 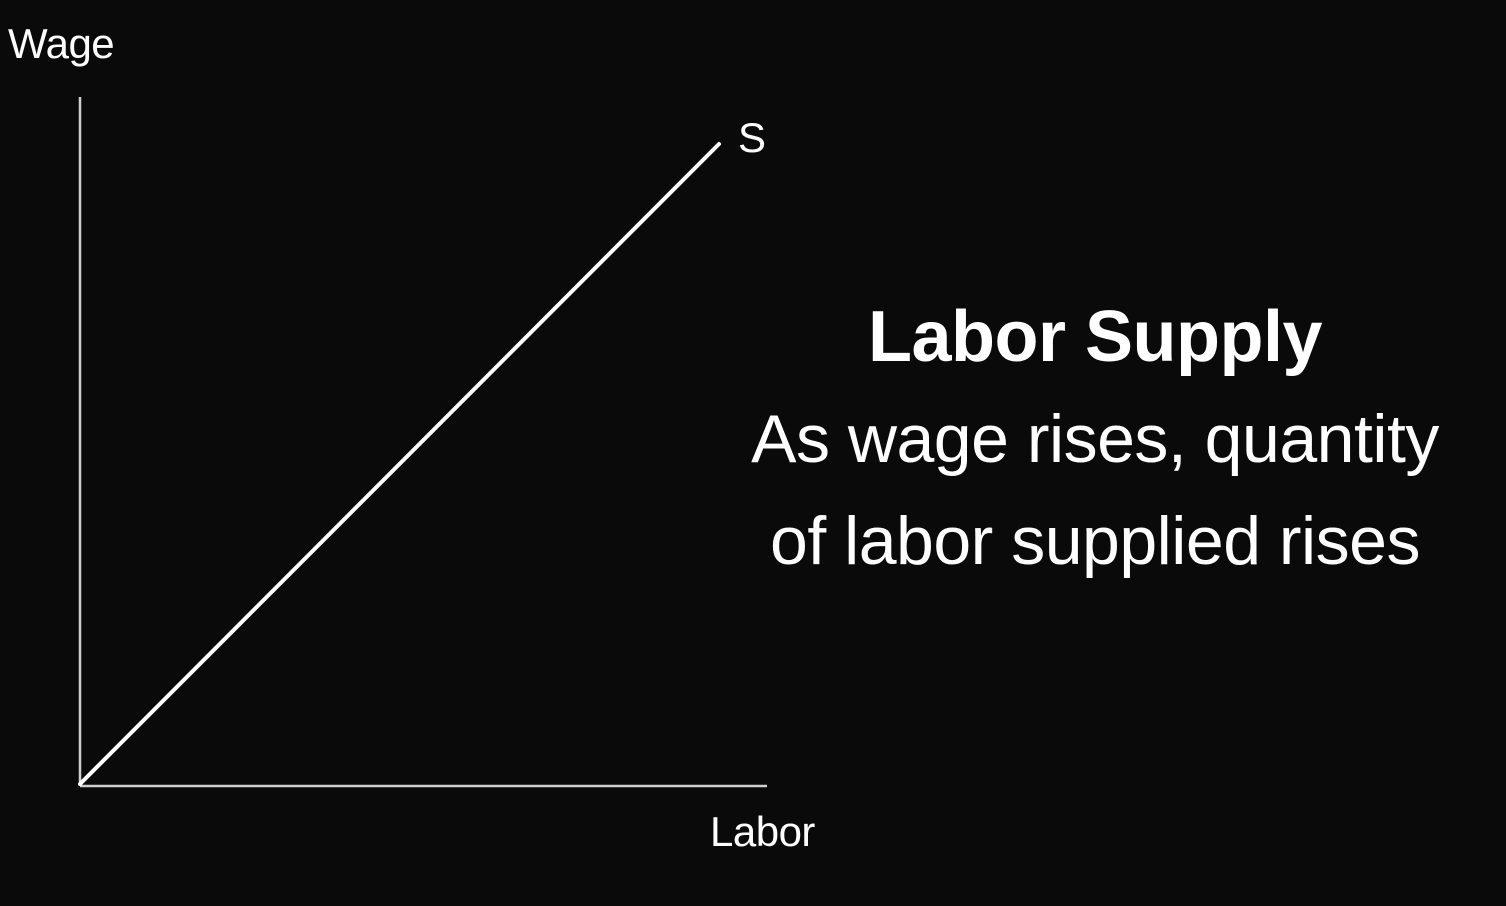 What do you see at coordinates (762, 831) in the screenshot?
I see `x-axis-label: Labor` at bounding box center [762, 831].